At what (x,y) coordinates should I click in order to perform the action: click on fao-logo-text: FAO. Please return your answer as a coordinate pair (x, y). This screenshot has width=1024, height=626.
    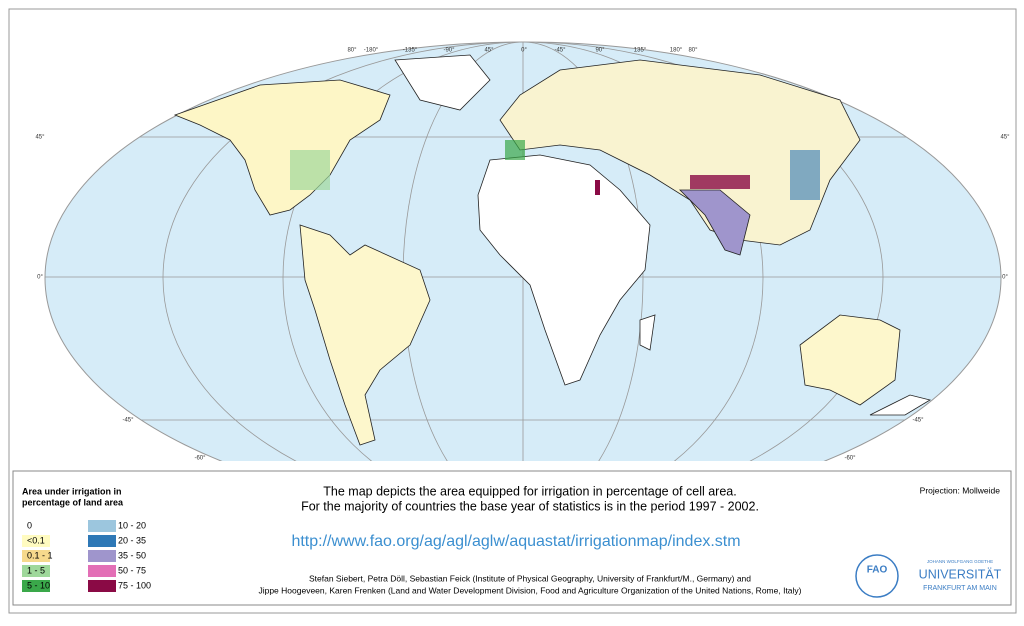
    Looking at the image, I should click on (877, 570).